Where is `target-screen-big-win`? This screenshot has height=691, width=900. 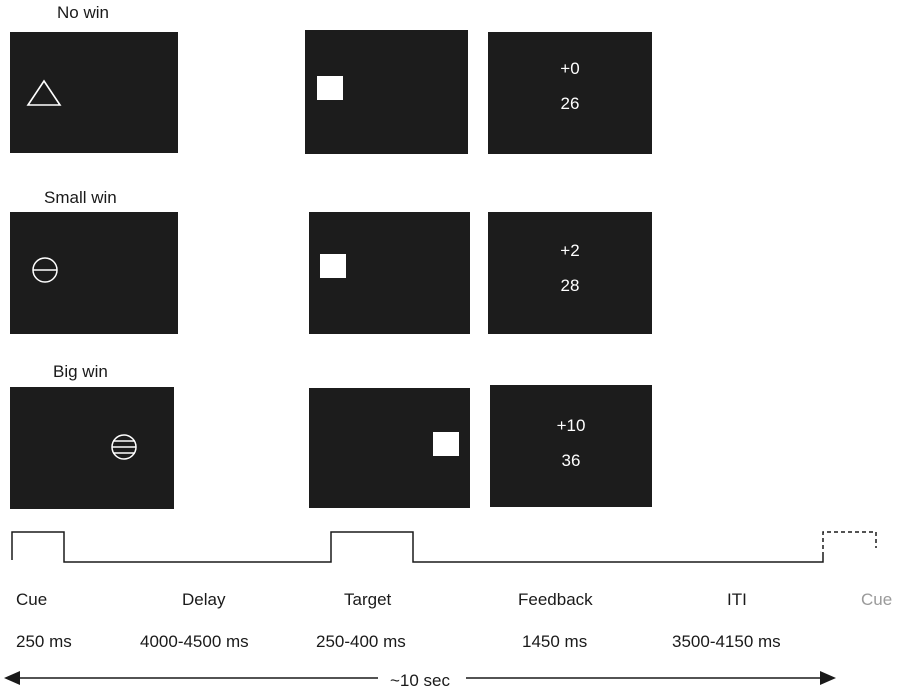 target-screen-big-win is located at coordinates (389, 448).